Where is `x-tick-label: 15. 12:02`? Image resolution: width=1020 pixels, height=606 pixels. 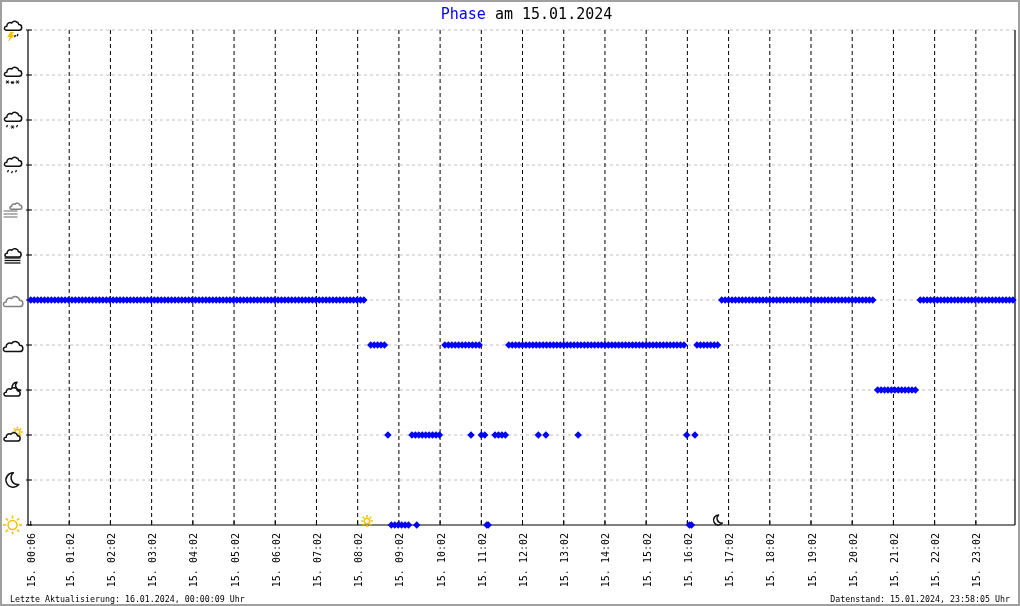 x-tick-label: 15. 12:02 is located at coordinates (524, 560).